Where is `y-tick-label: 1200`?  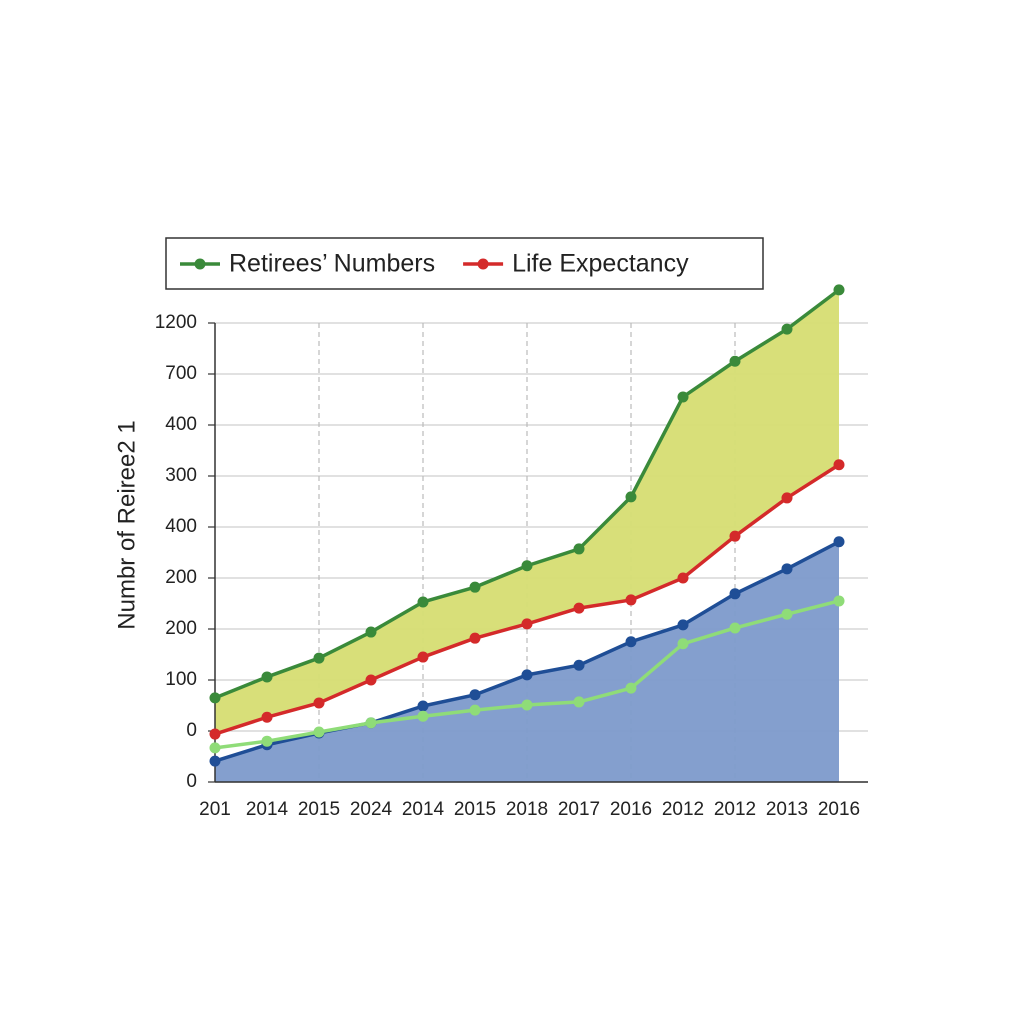 y-tick-label: 1200 is located at coordinates (176, 322).